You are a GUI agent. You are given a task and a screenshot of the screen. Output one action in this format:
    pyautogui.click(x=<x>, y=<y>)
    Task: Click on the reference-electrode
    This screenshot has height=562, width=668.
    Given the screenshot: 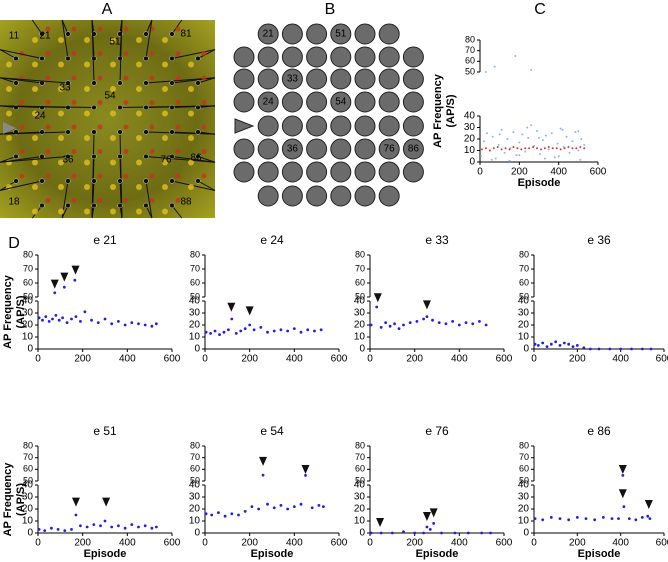 What is the action you would take?
    pyautogui.click(x=244, y=126)
    